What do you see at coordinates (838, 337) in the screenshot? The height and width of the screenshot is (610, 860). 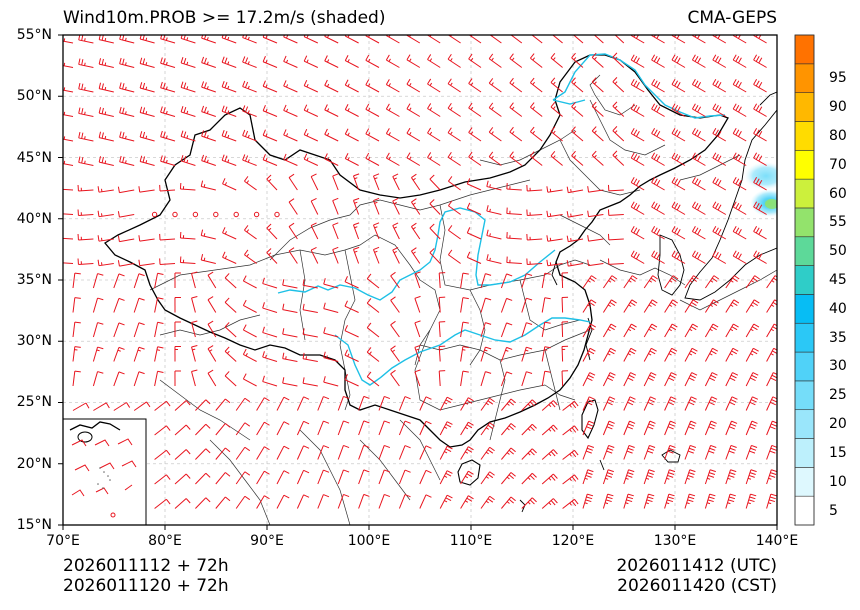 I see `colorbar-label: 35` at bounding box center [838, 337].